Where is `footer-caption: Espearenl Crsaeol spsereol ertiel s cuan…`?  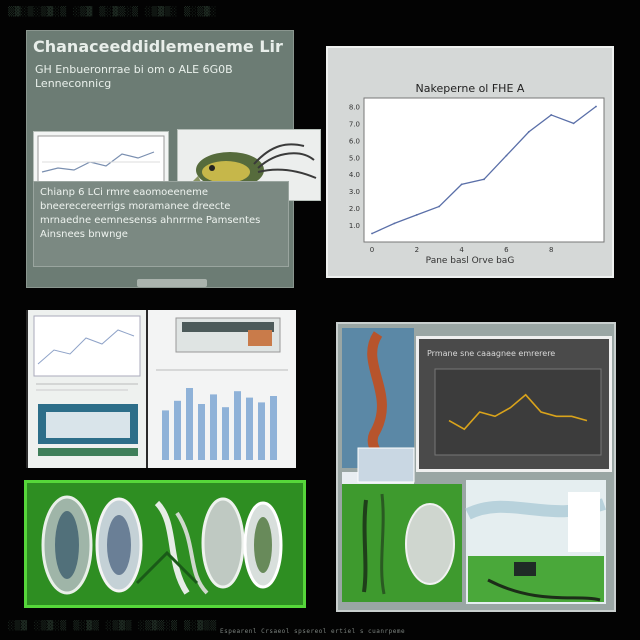
footer-caption: Espearenl Crsaeol spsereol ertiel s cuan… is located at coordinates (313, 631).